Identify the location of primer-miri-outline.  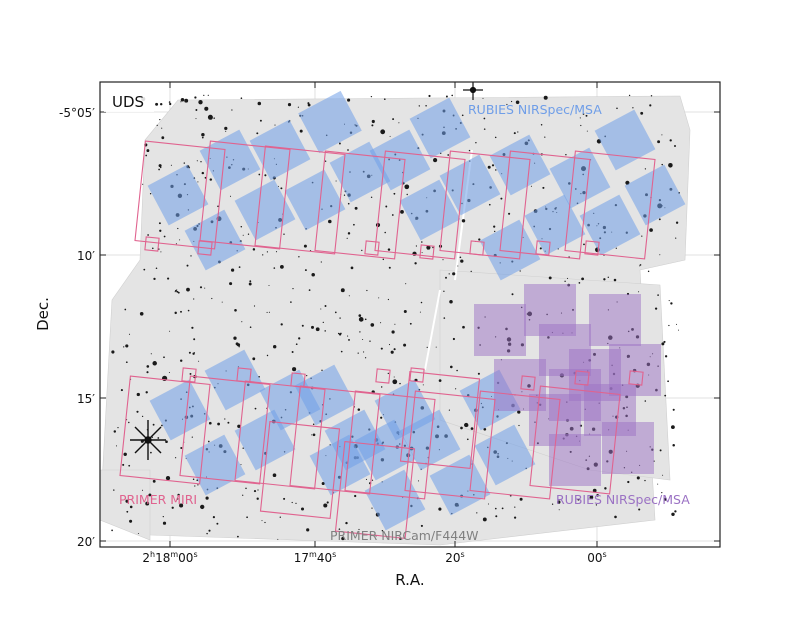
(420, 205).